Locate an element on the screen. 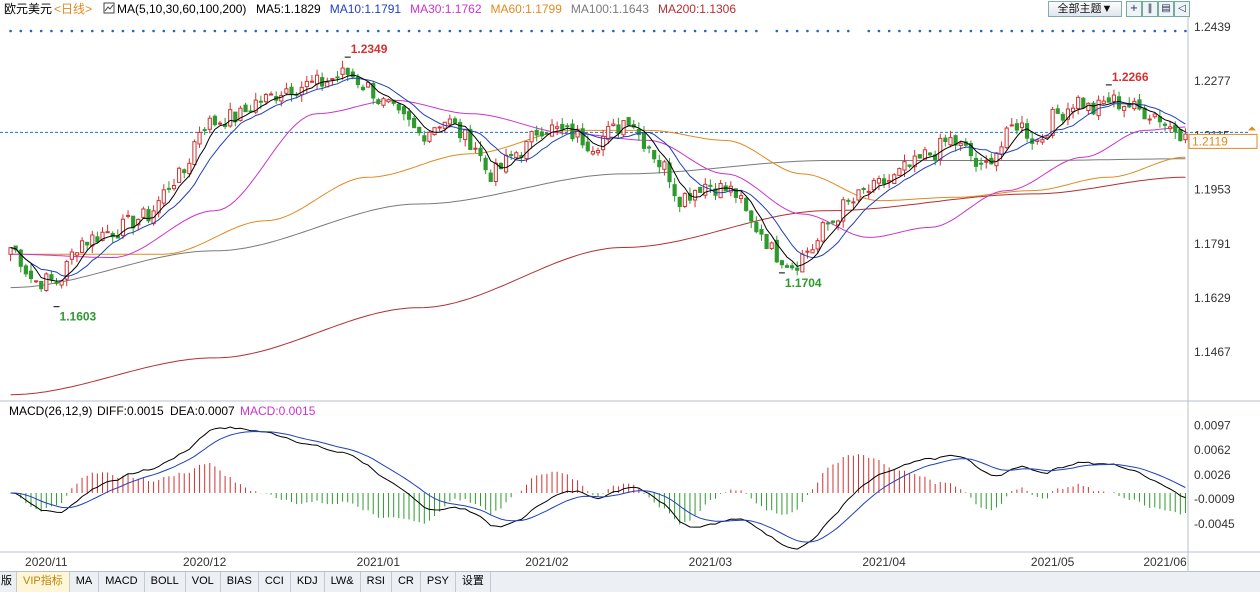 The height and width of the screenshot is (592, 1260). ma-legend-item: MA5:1.1829 is located at coordinates (288, 9).